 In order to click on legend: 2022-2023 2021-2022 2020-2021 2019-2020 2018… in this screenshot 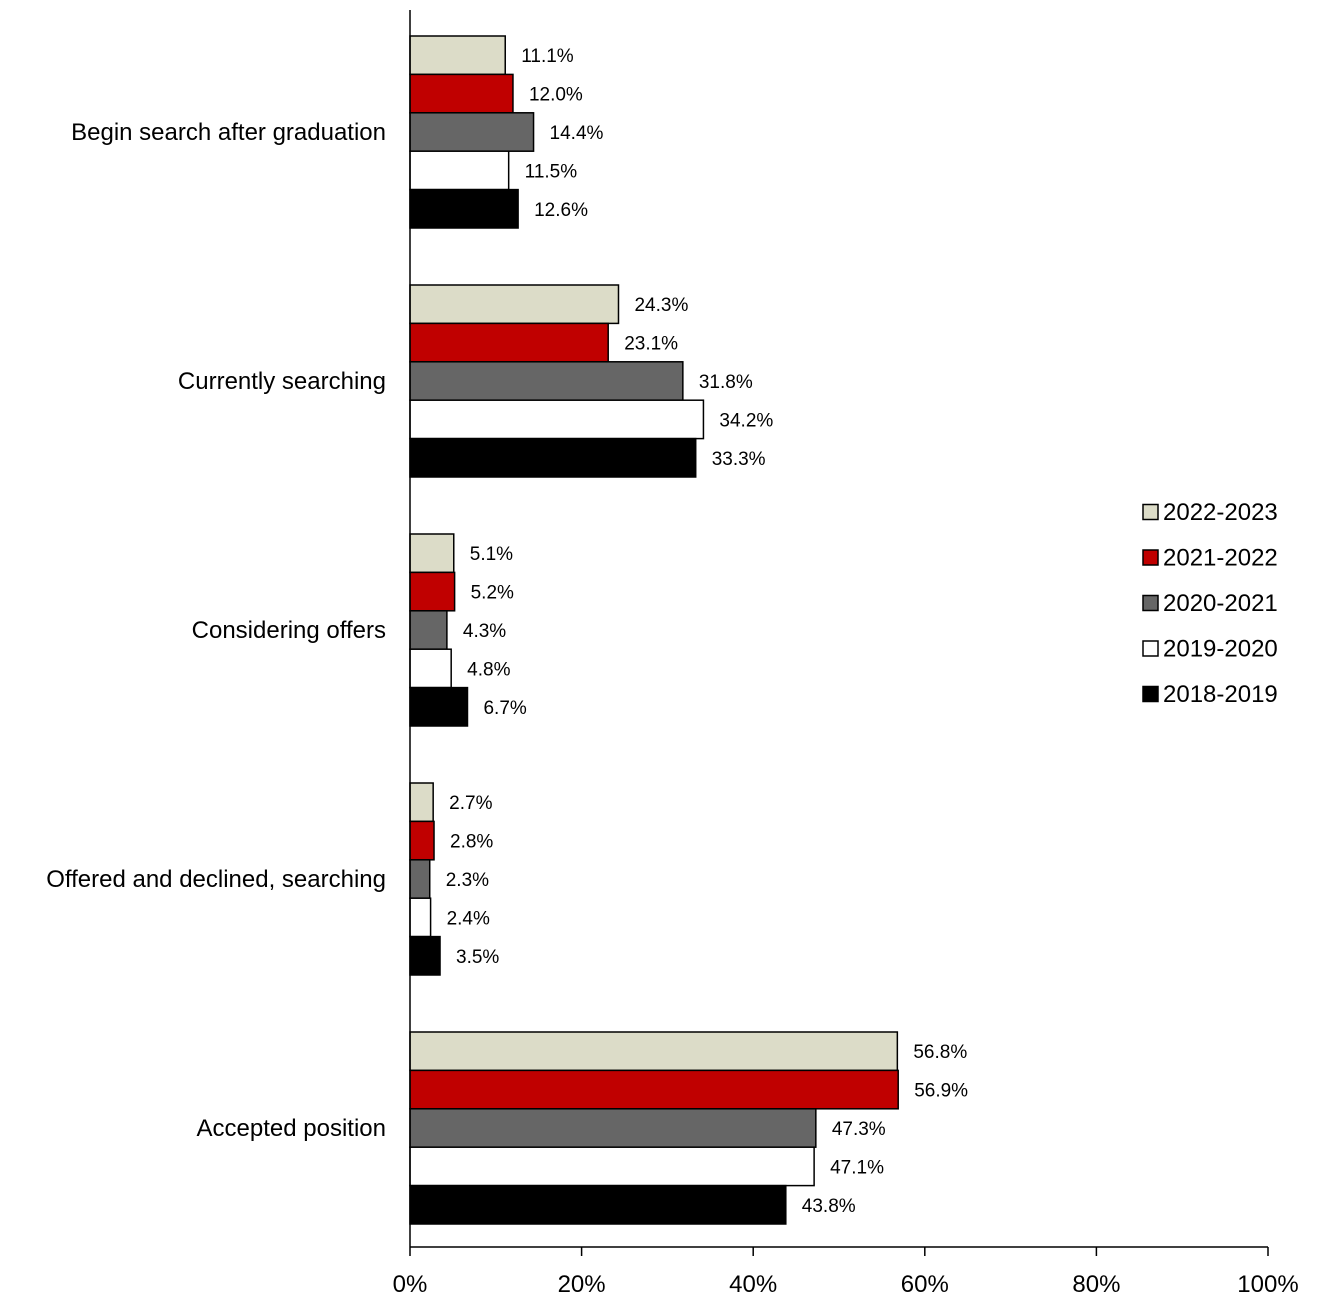, I will do `click(1210, 603)`.